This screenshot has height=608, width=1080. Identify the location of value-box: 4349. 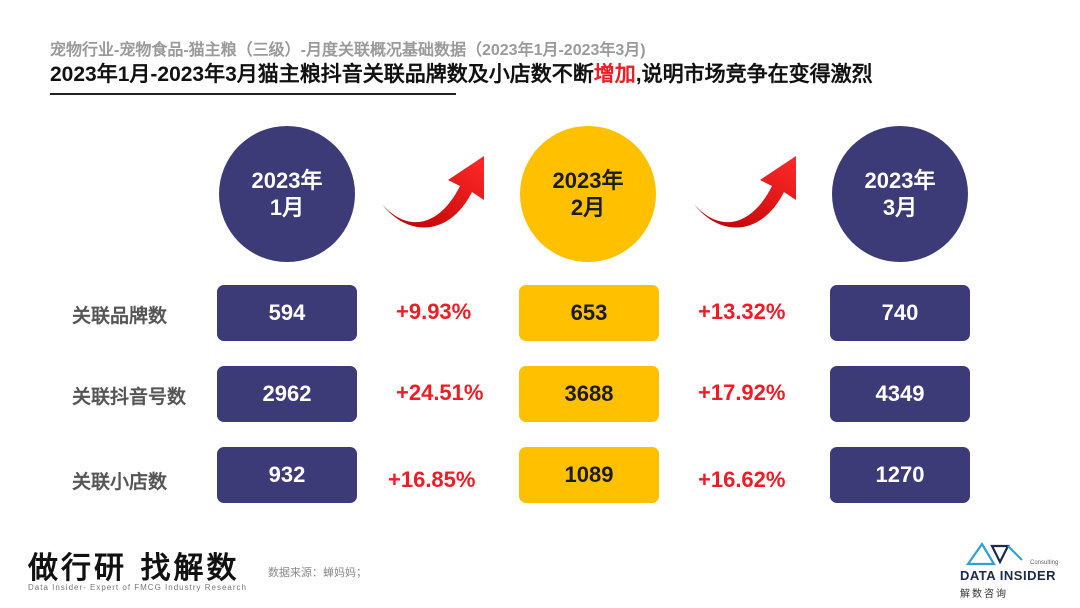
(900, 394).